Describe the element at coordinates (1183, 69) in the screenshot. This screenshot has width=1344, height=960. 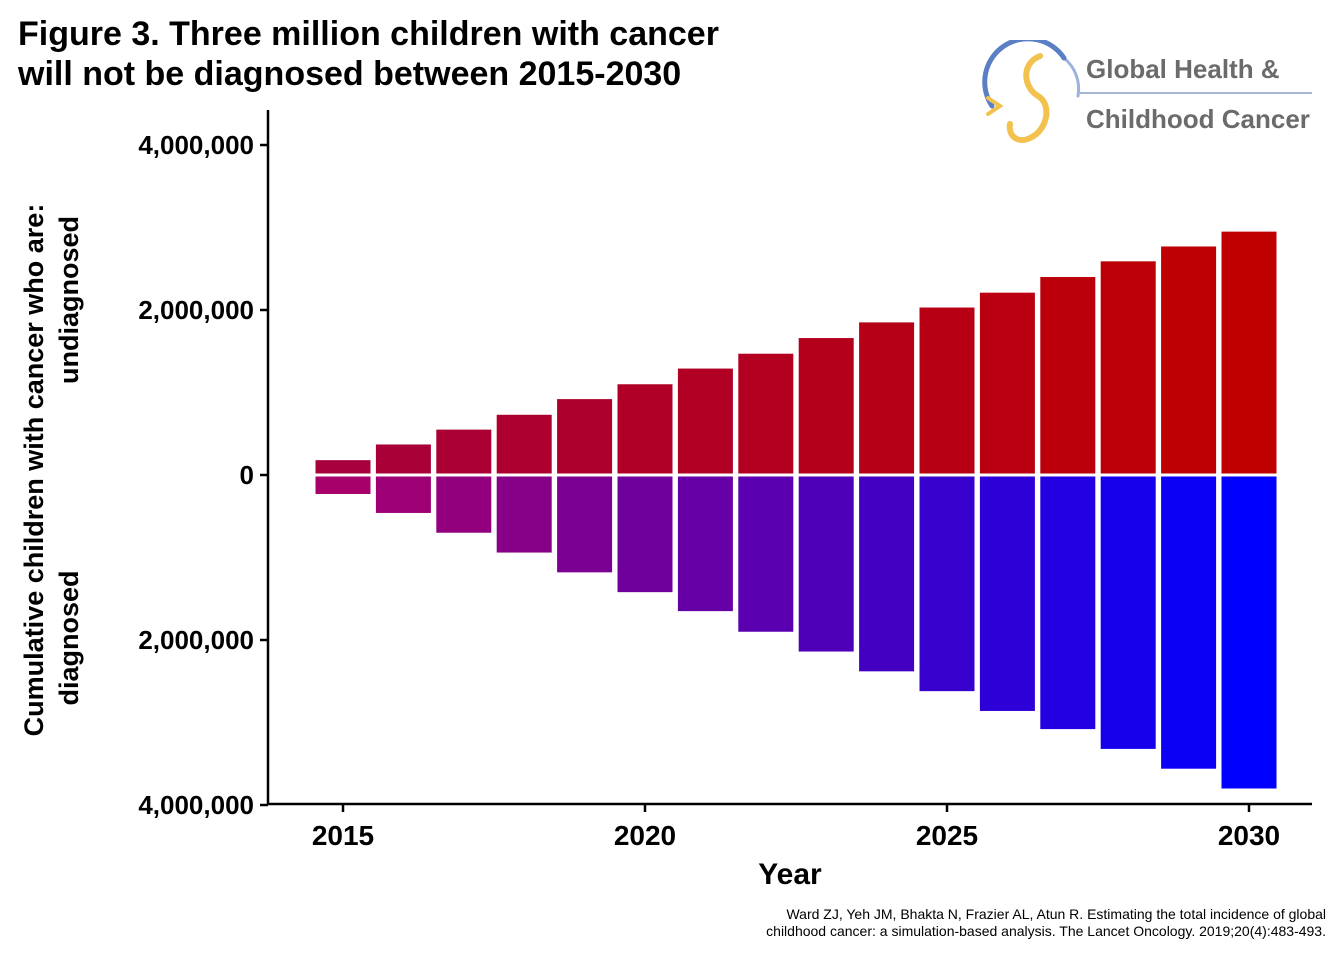
I see `logo-text-line1: Global Health &` at that location.